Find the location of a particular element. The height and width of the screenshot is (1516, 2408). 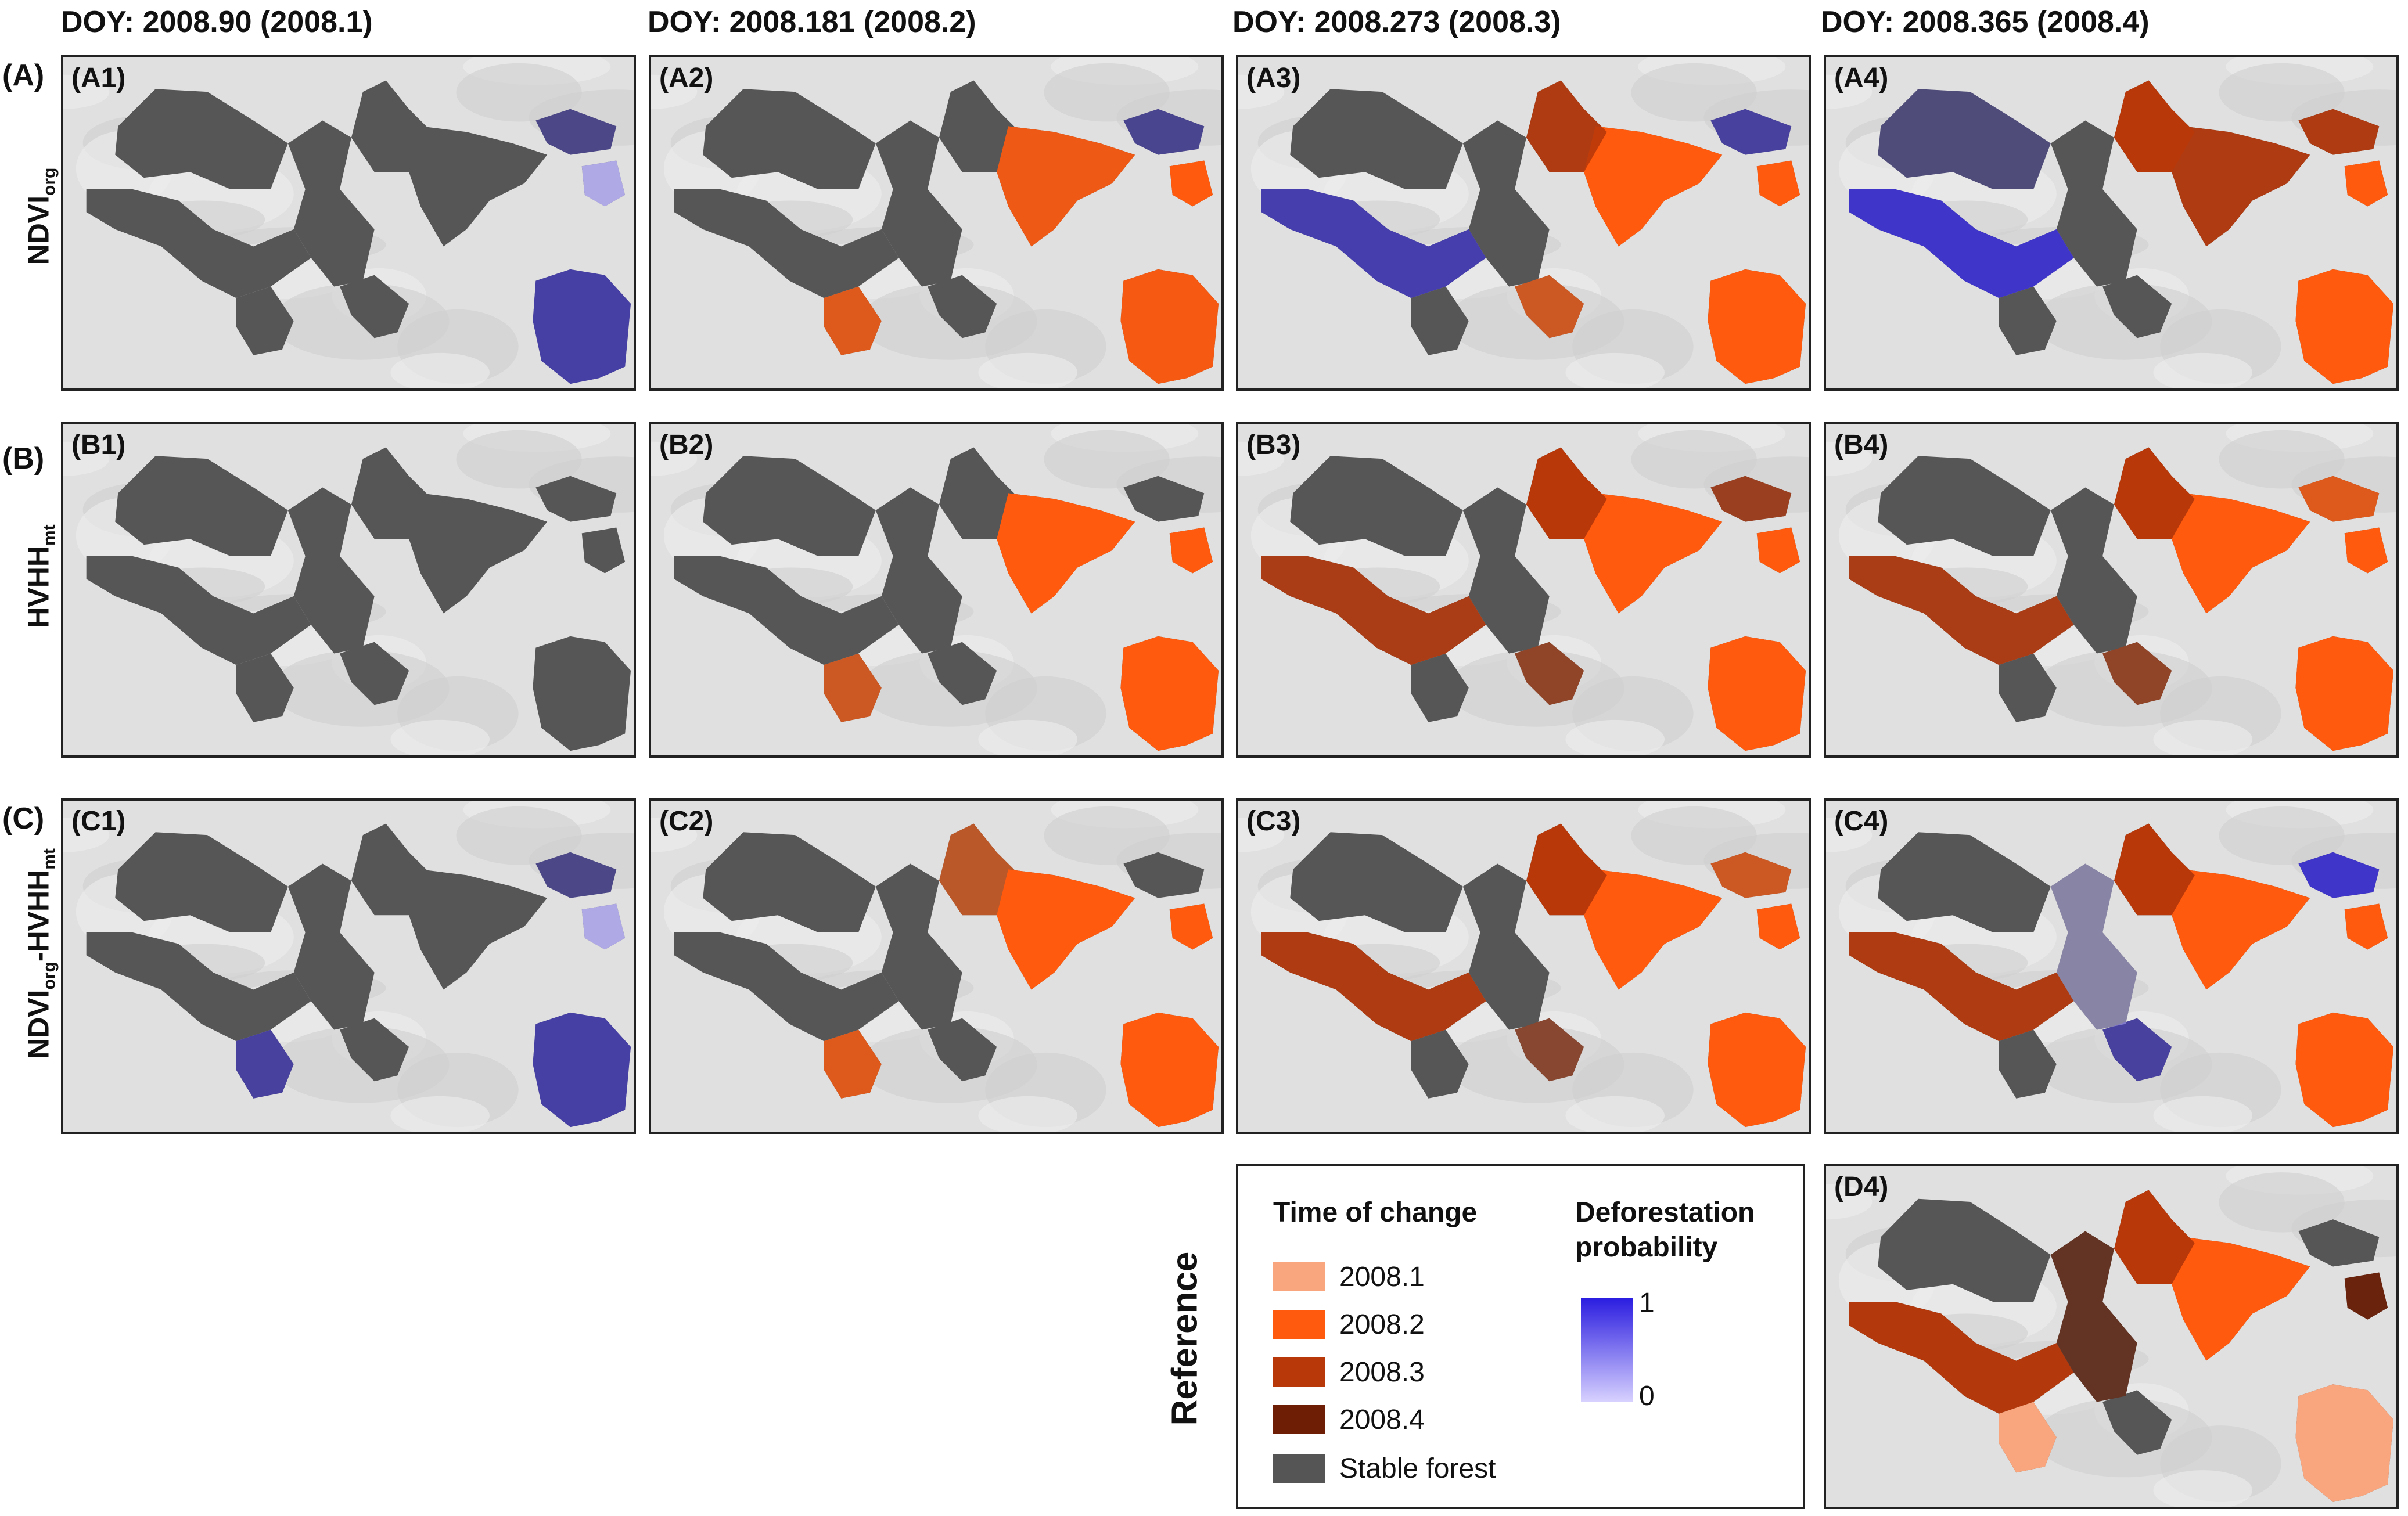

legend-item-2008-1: 2008.1 is located at coordinates (1349, 1276).